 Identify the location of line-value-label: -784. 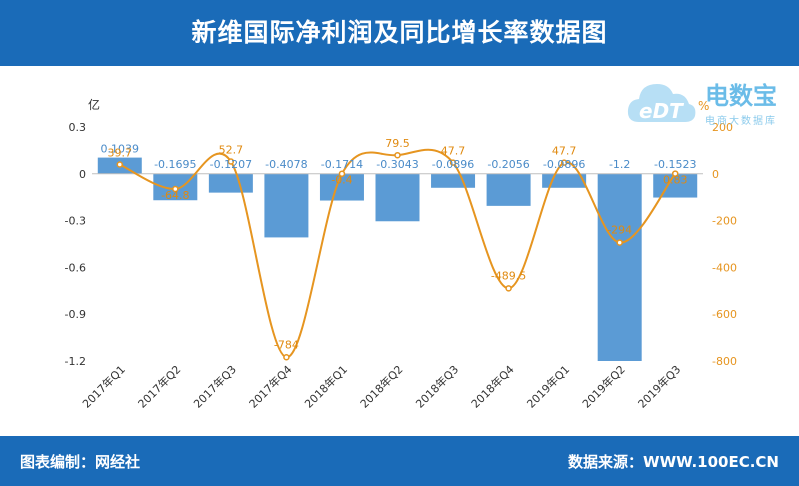
(286, 344).